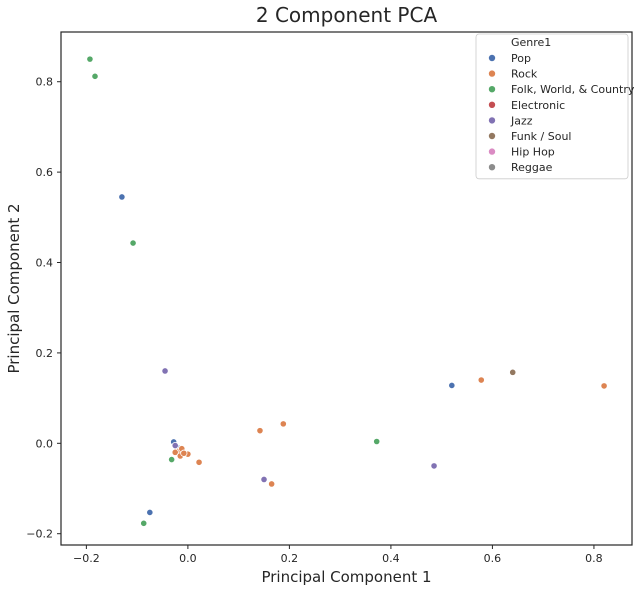  Describe the element at coordinates (45, 263) in the screenshot. I see `y-tick-label: 0.4` at that location.